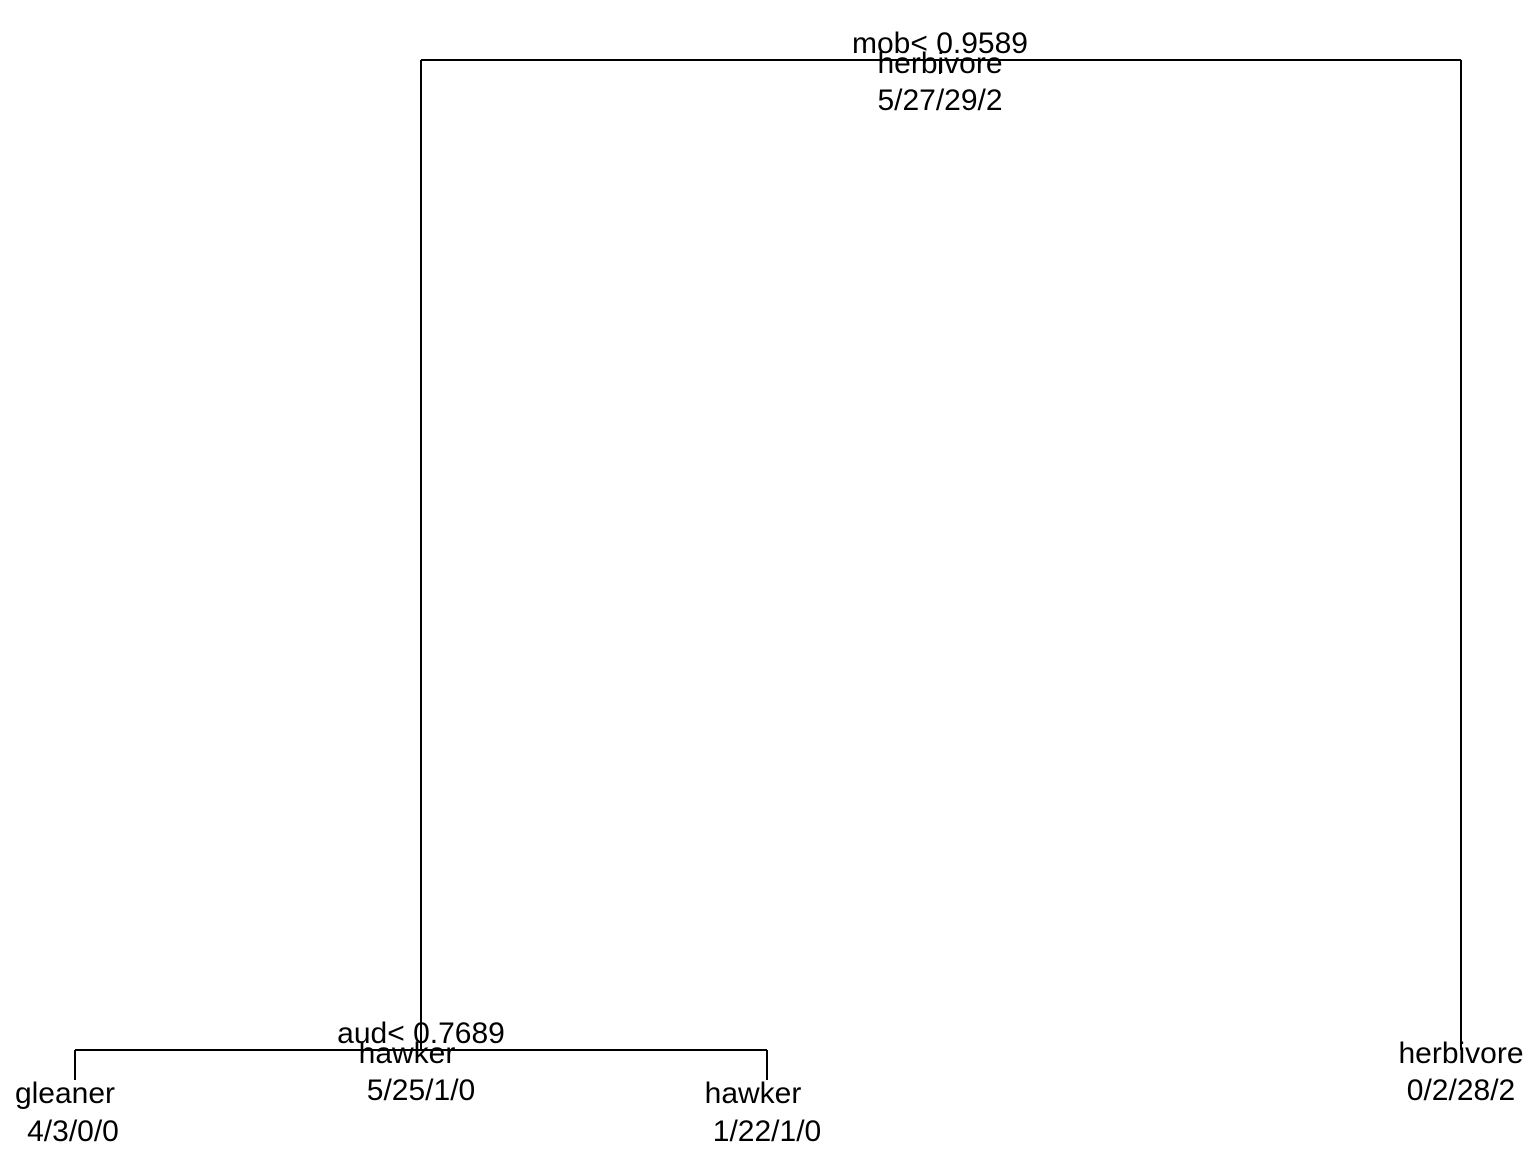 This screenshot has height=1152, width=1536. I want to click on leaf-counts-label: 0/2/28/2, so click(1461, 1090).